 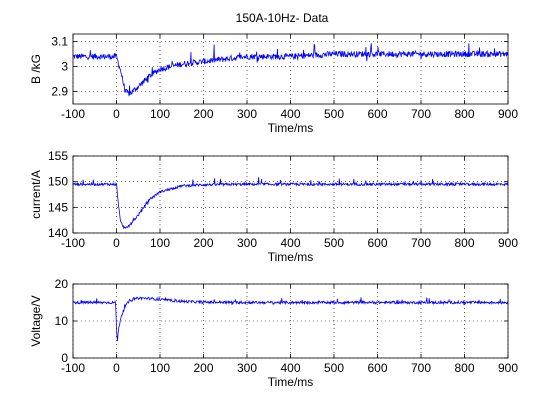 What do you see at coordinates (62, 321) in the screenshot?
I see `y-tick-label: 10` at bounding box center [62, 321].